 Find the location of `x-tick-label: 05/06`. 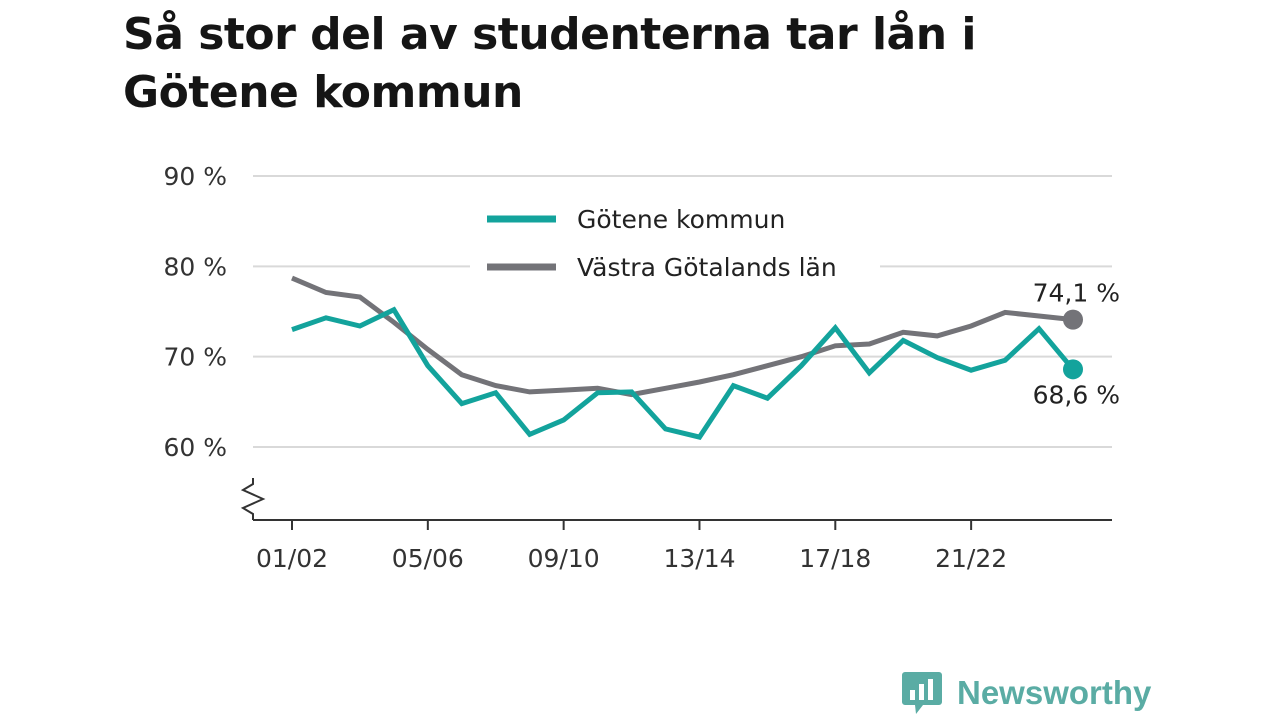

x-tick-label: 05/06 is located at coordinates (428, 558).